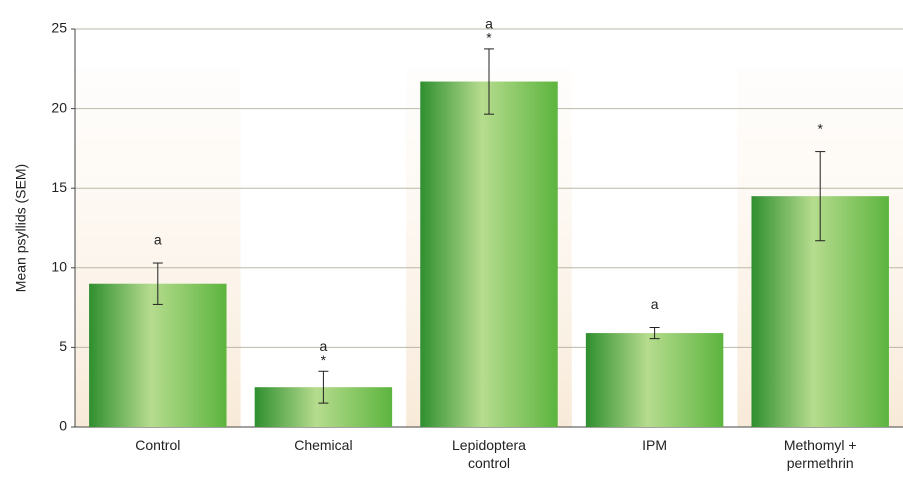 Image resolution: width=903 pixels, height=479 pixels. What do you see at coordinates (63, 346) in the screenshot?
I see `y-tick-label: 5` at bounding box center [63, 346].